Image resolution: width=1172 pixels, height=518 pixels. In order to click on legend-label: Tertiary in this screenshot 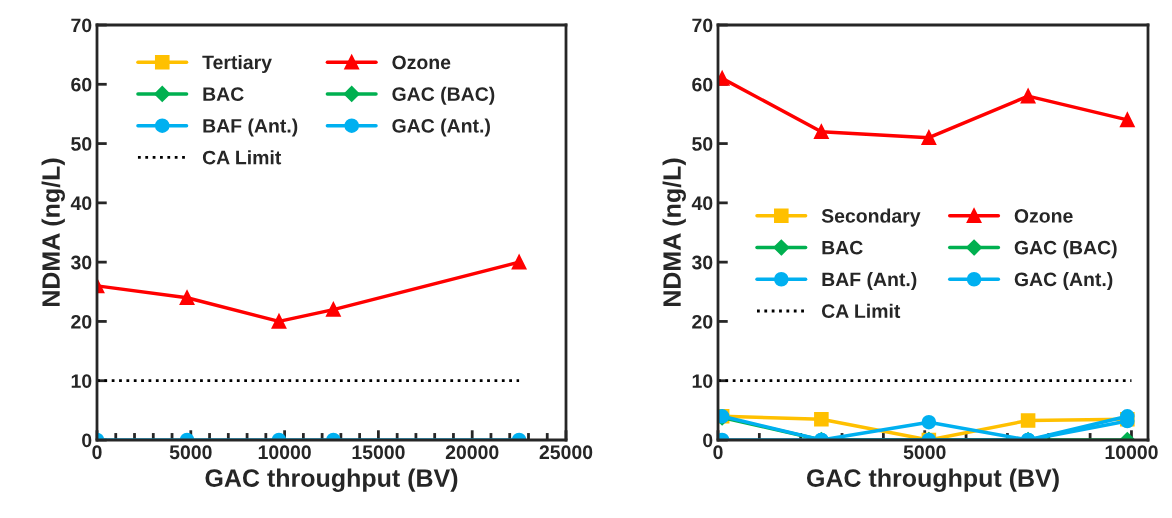, I will do `click(237, 64)`.